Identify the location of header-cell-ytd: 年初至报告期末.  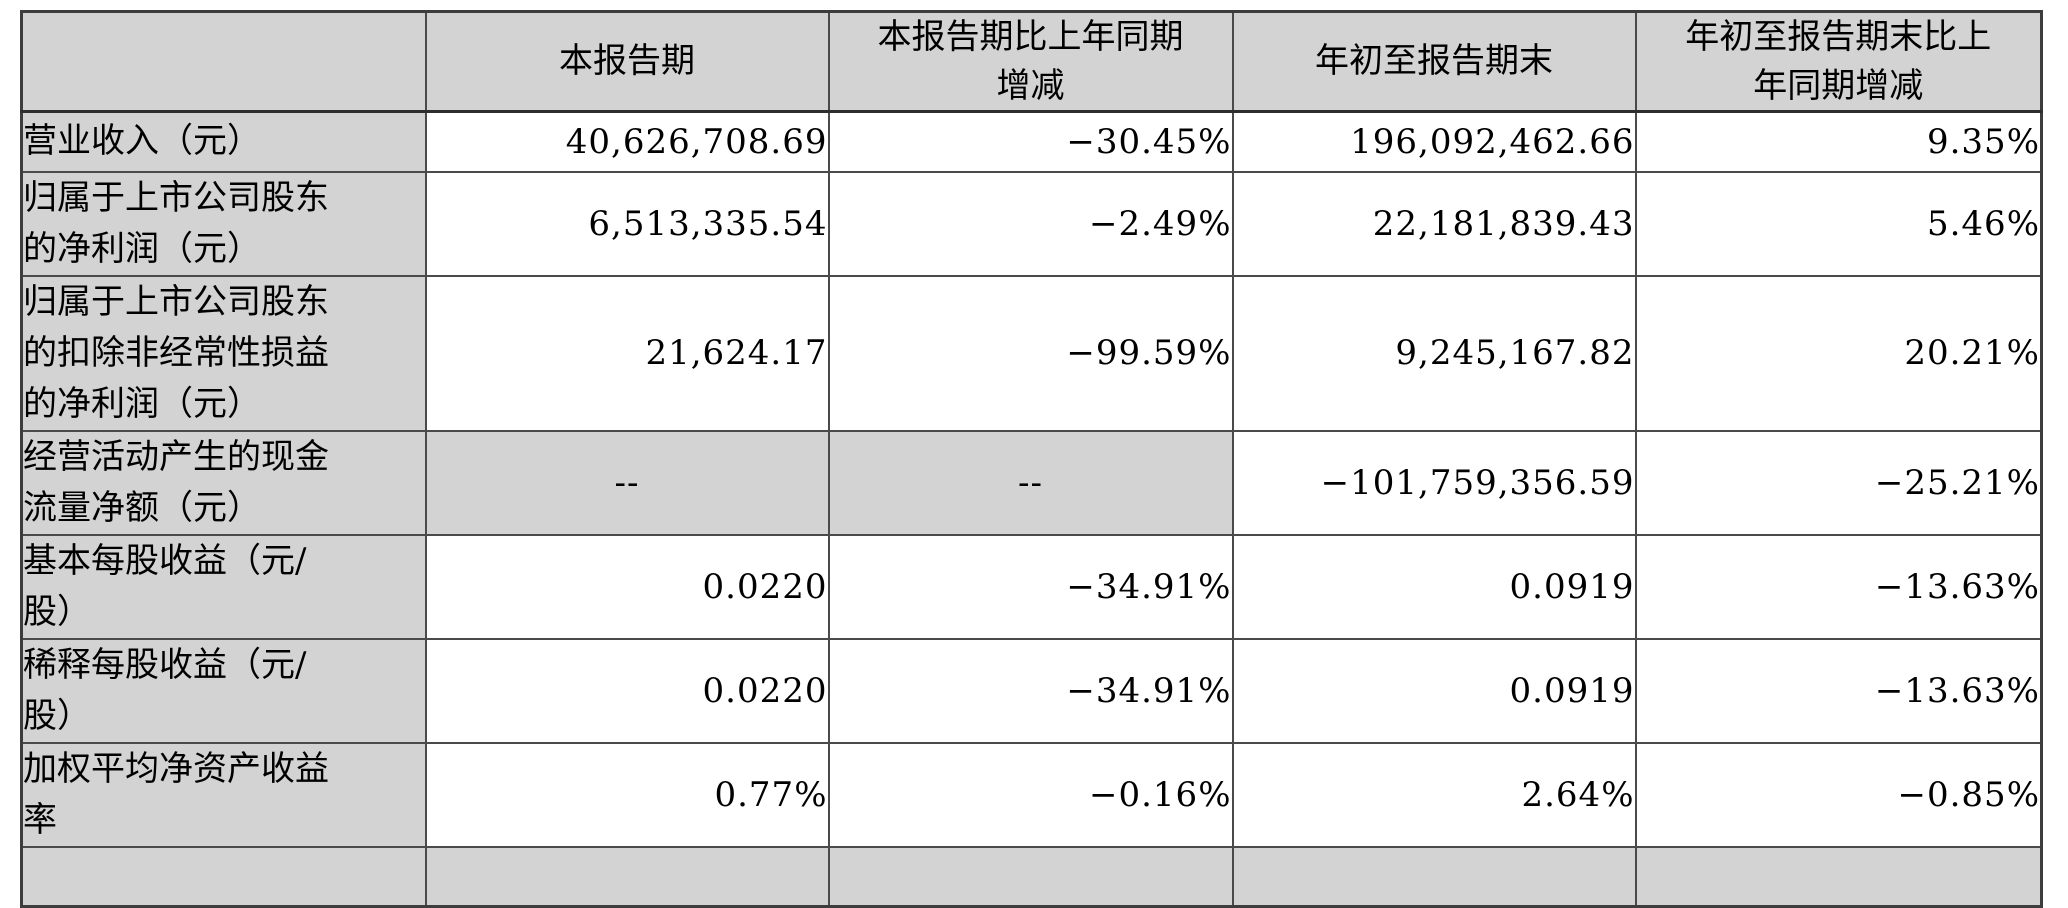
(1434, 61).